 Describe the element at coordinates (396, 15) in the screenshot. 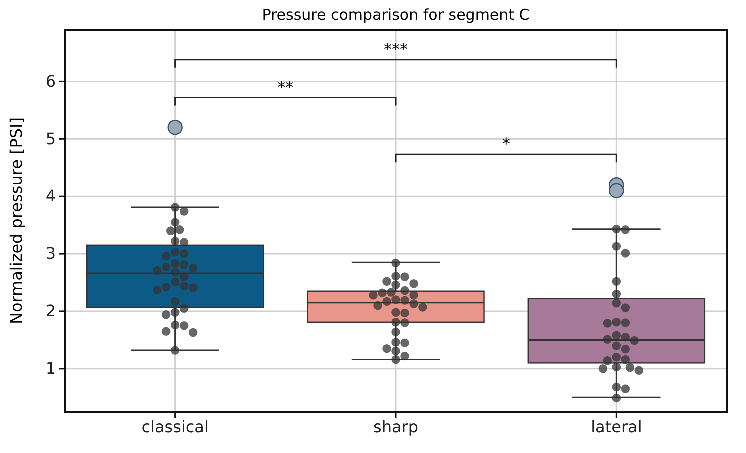

I see `chart-title: Pressure comparison for segment C` at that location.